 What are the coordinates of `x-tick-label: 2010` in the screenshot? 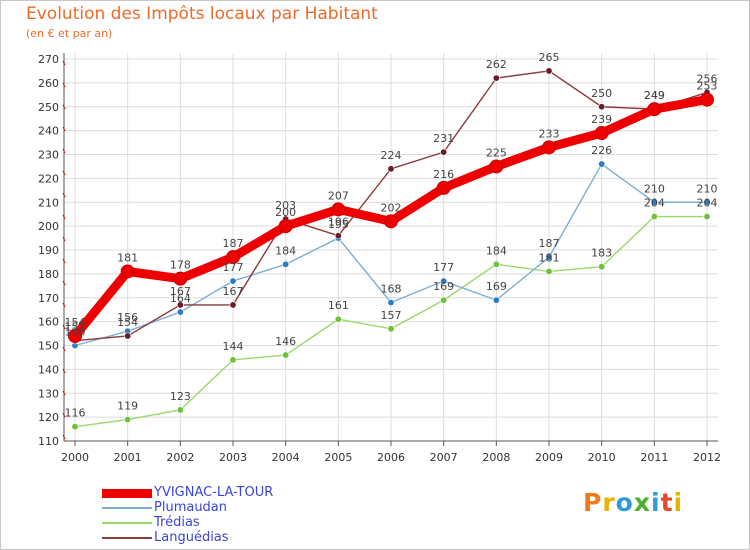 It's located at (602, 457).